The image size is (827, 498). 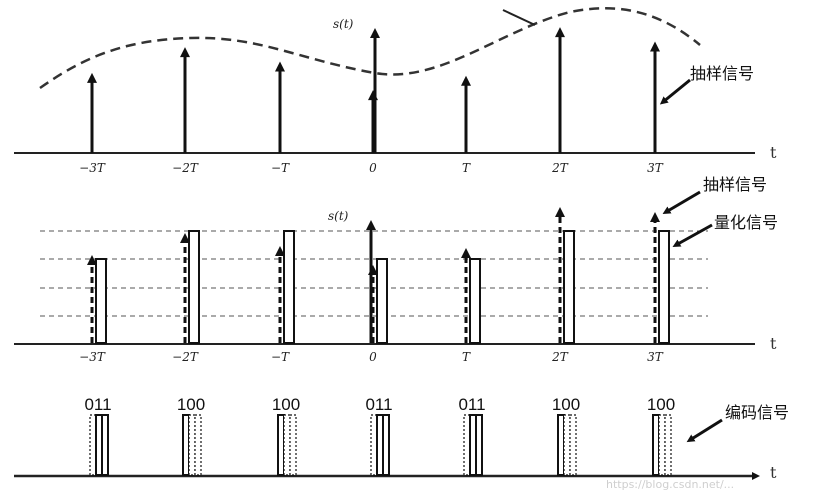 I want to click on sampling-annotation: 抽样信号, so click(x=722, y=73).